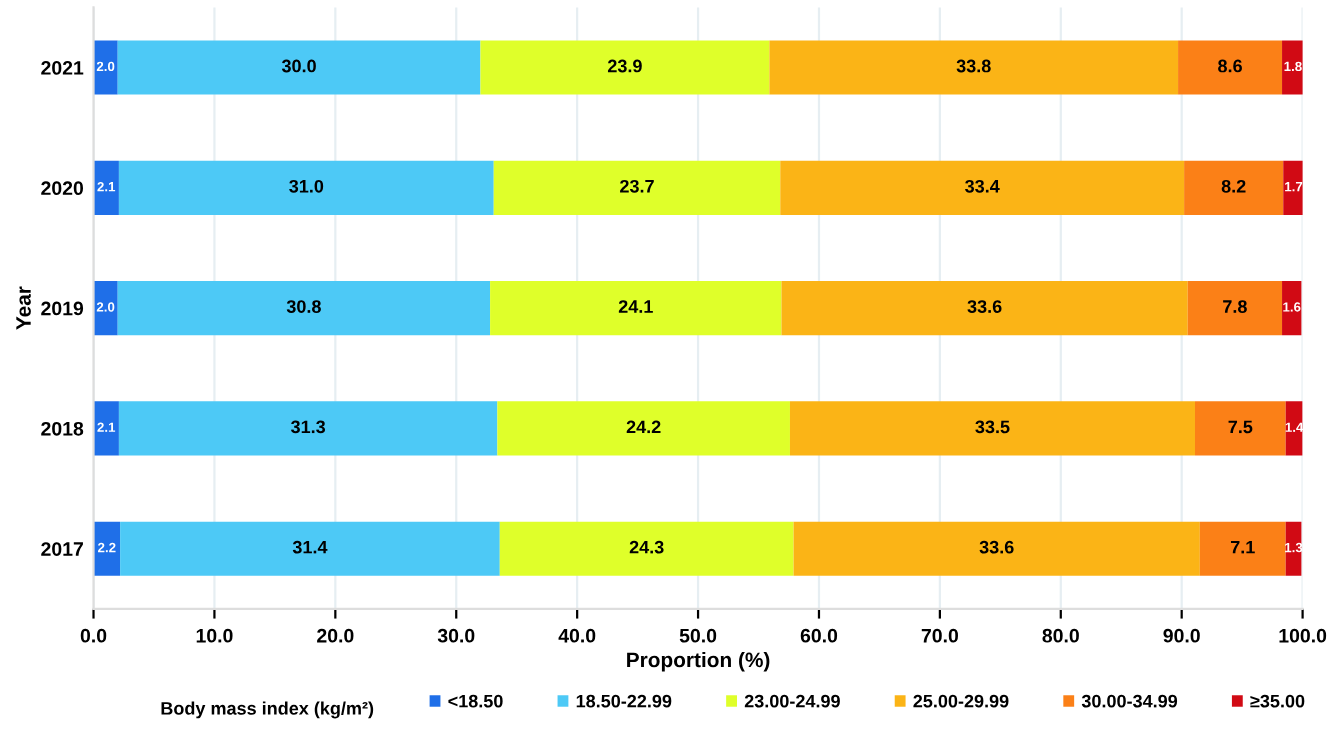 This screenshot has width=1336, height=738. Describe the element at coordinates (577, 635) in the screenshot. I see `x-tick-label: 40.0` at that location.